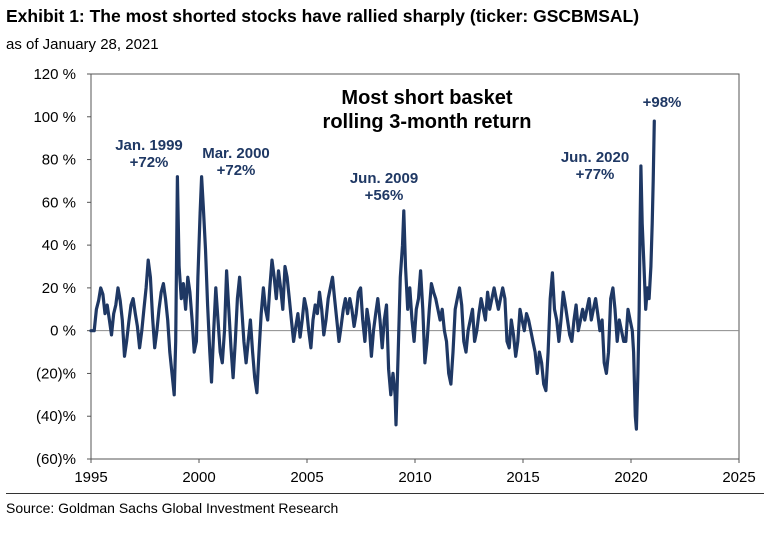 The height and width of the screenshot is (538, 770). Describe the element at coordinates (149, 145) in the screenshot. I see `peak-annotation-line: Jan. 1999` at that location.